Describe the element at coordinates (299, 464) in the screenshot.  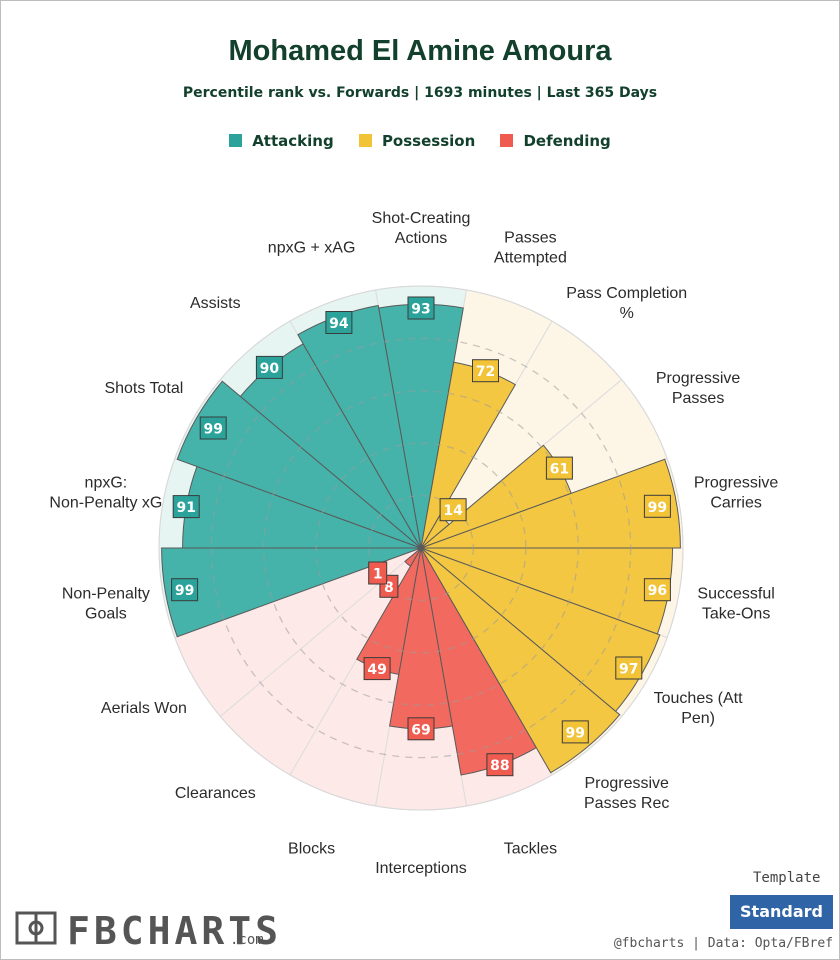
I see `bar-shots-total` at that location.